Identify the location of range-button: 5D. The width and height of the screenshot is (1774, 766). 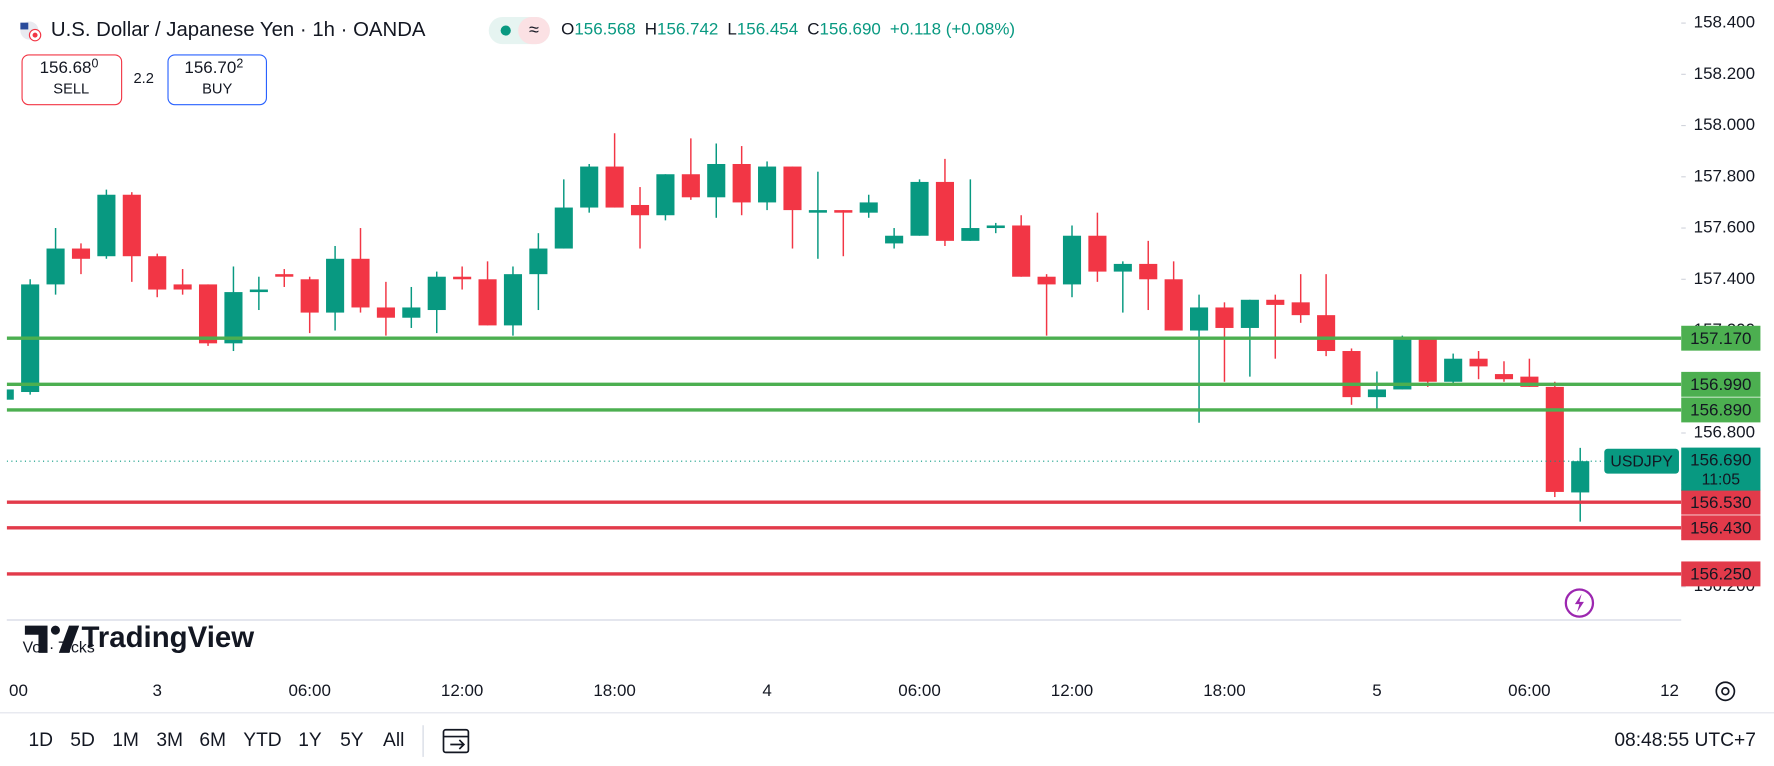
(82, 740).